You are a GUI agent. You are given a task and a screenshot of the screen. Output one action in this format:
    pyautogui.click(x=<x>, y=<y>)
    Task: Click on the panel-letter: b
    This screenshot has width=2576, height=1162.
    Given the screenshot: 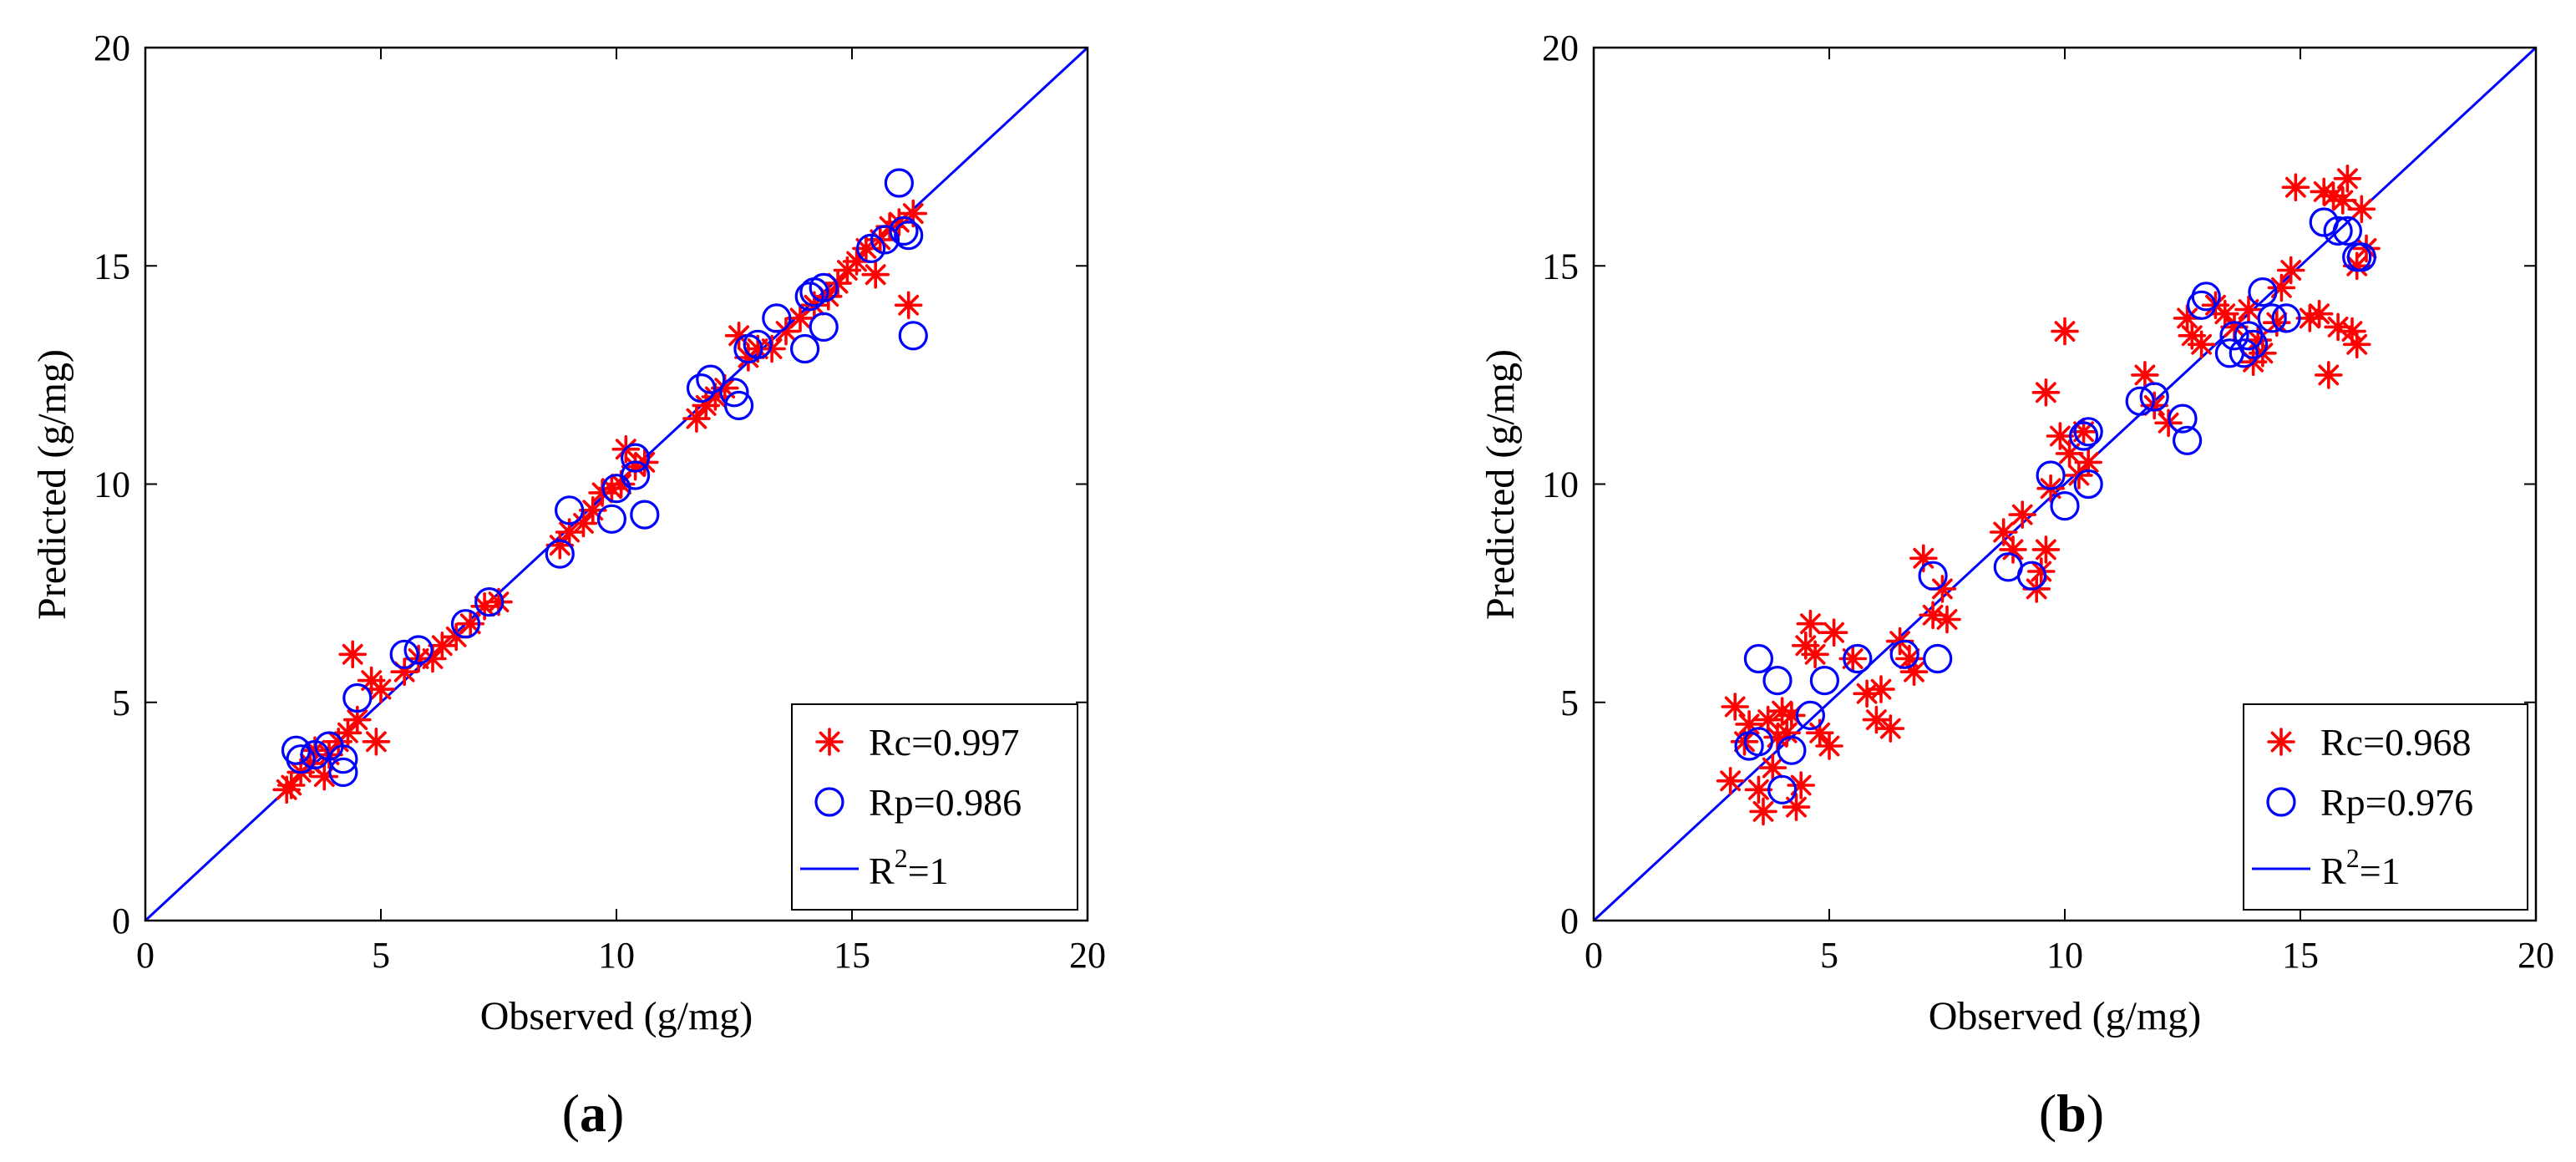 What is the action you would take?
    pyautogui.click(x=2071, y=1113)
    